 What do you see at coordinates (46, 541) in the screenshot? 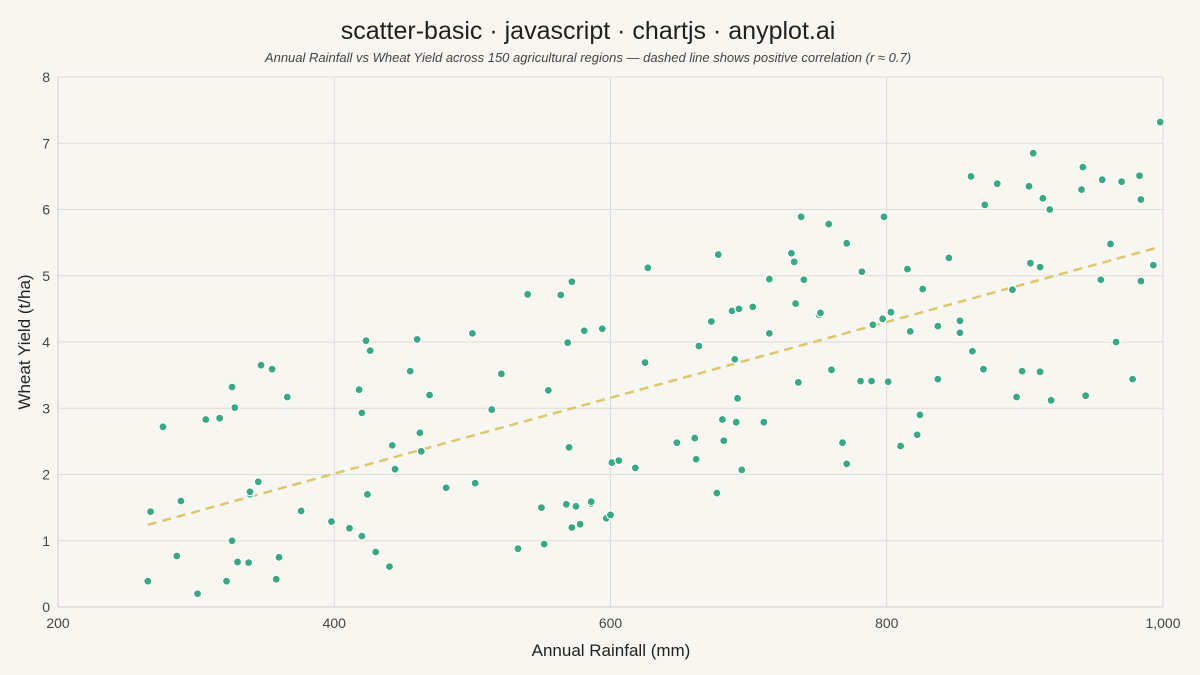
I see `y-tick-label: 1` at bounding box center [46, 541].